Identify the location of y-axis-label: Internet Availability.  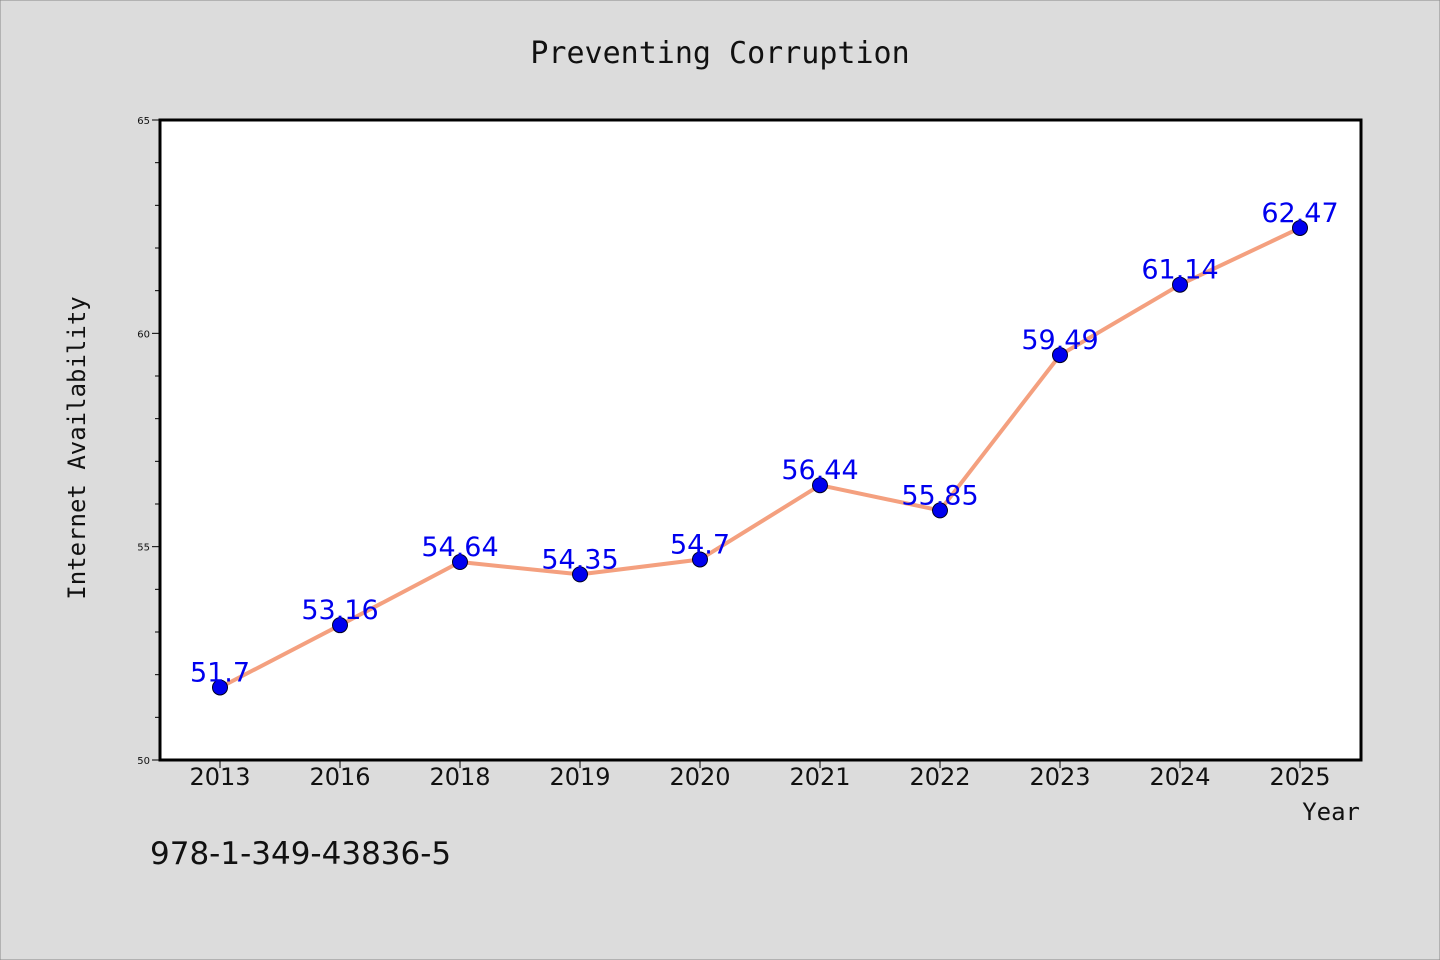
(77, 447).